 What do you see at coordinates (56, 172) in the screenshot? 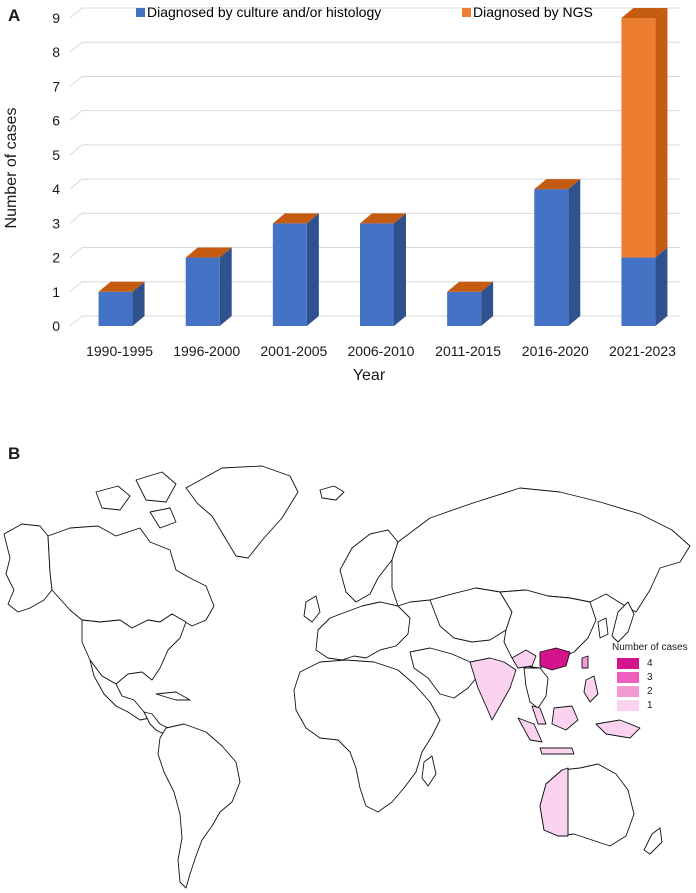
I see `y-tick-labels: 0 1 2 3 4 5 6 7 8 9` at bounding box center [56, 172].